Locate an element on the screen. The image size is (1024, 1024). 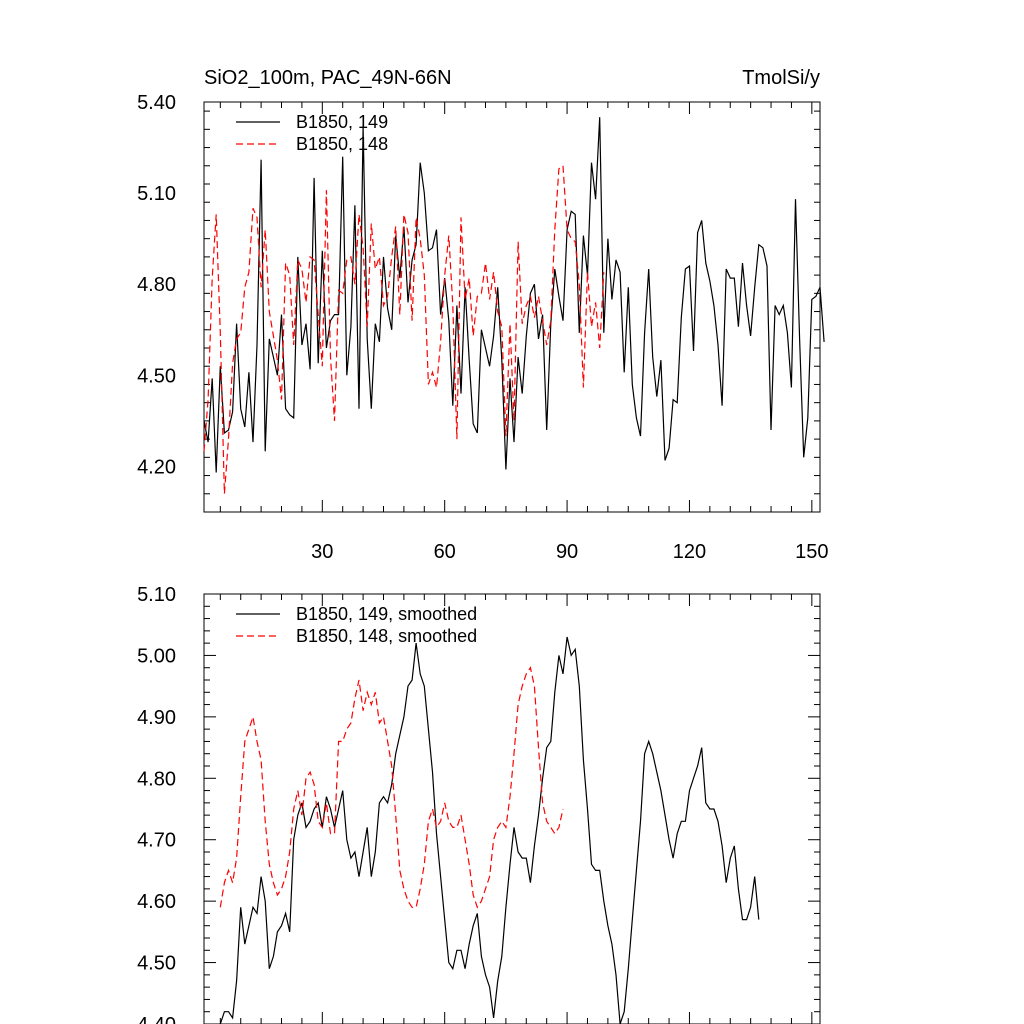
legend-label-1: B1850, 149, smoothed is located at coordinates (386, 614).